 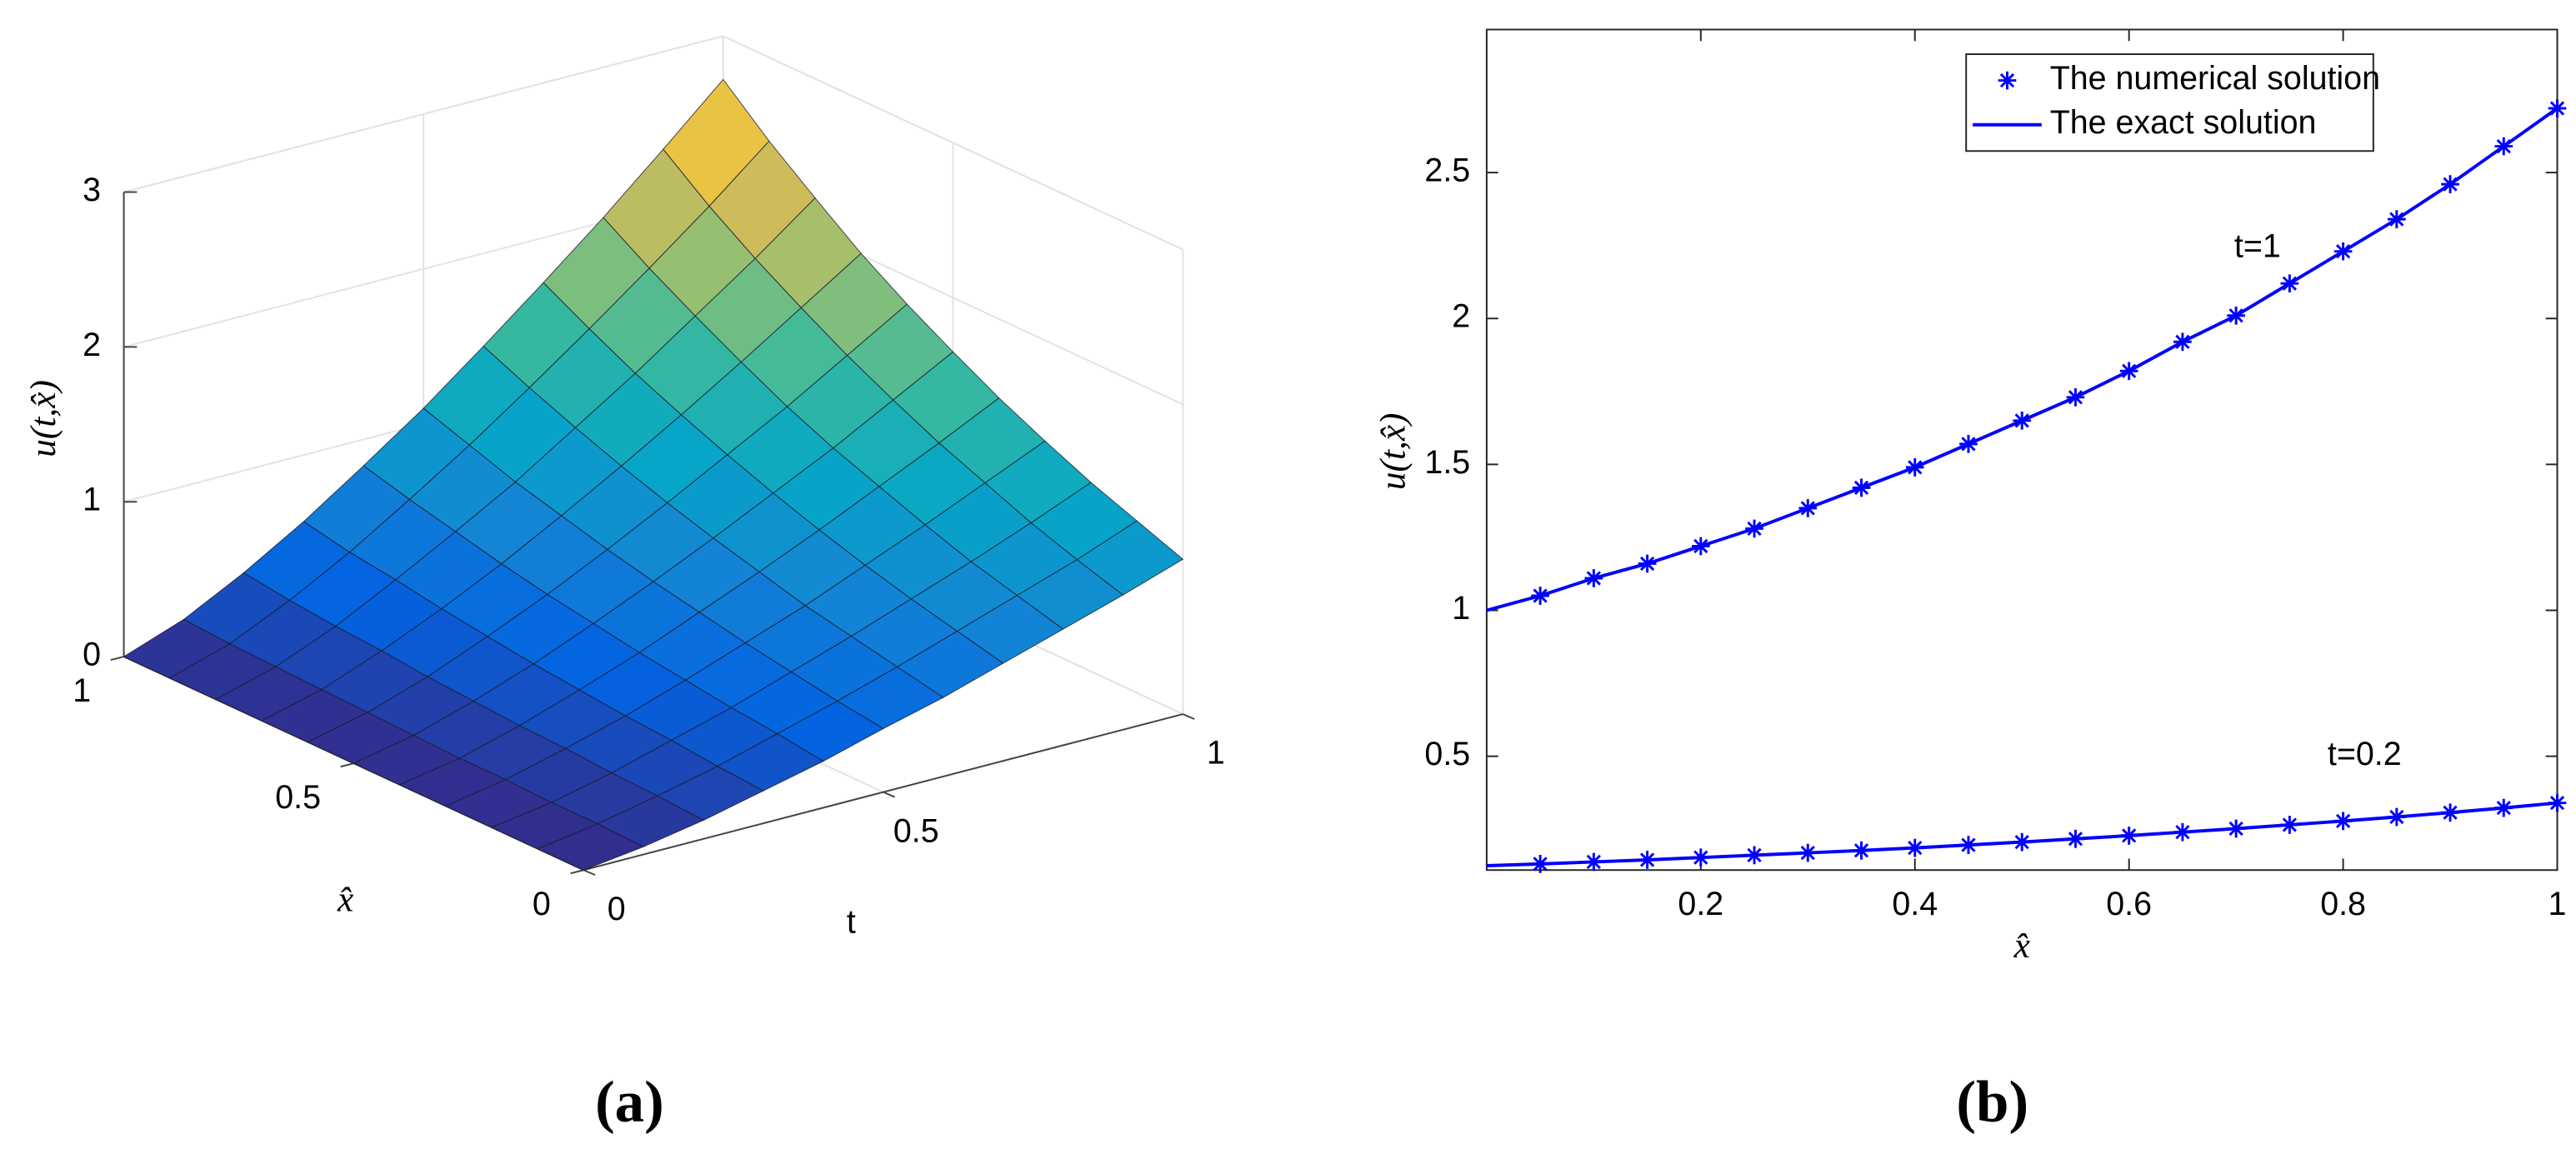 What do you see at coordinates (916, 831) in the screenshot?
I see `x-tick-label: 0.5` at bounding box center [916, 831].